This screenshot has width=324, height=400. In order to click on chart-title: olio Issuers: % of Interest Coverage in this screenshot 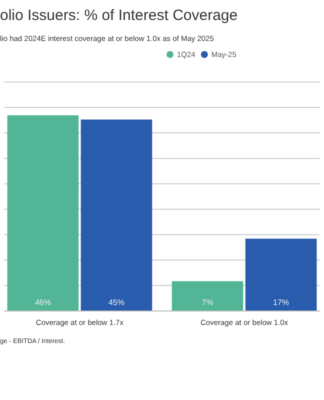, I will do `click(119, 15)`.